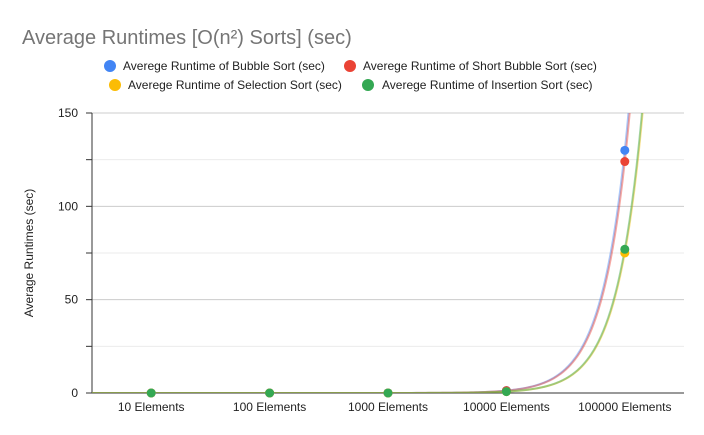 The image size is (704, 435). I want to click on y-axis-title: Average Runtimes (sec), so click(29, 253).